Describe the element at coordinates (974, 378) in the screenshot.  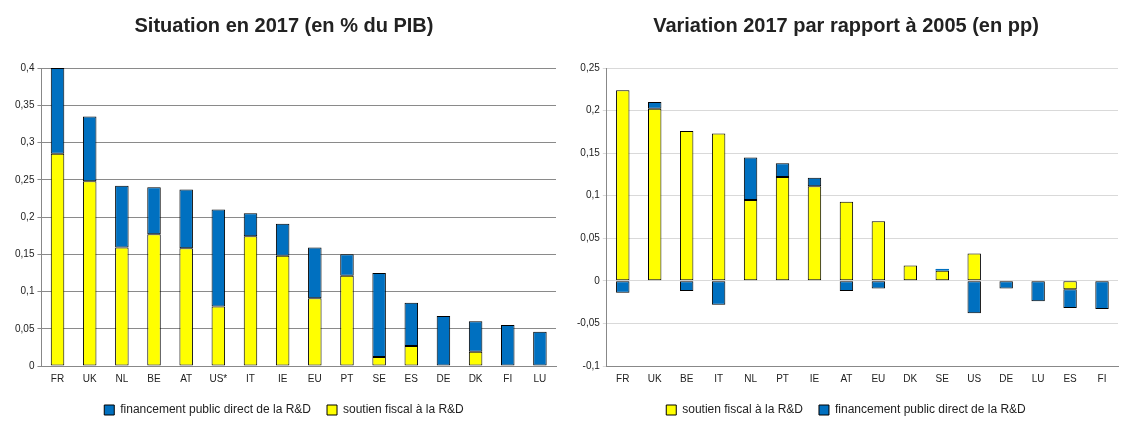
I see `x-tick-label: US` at that location.